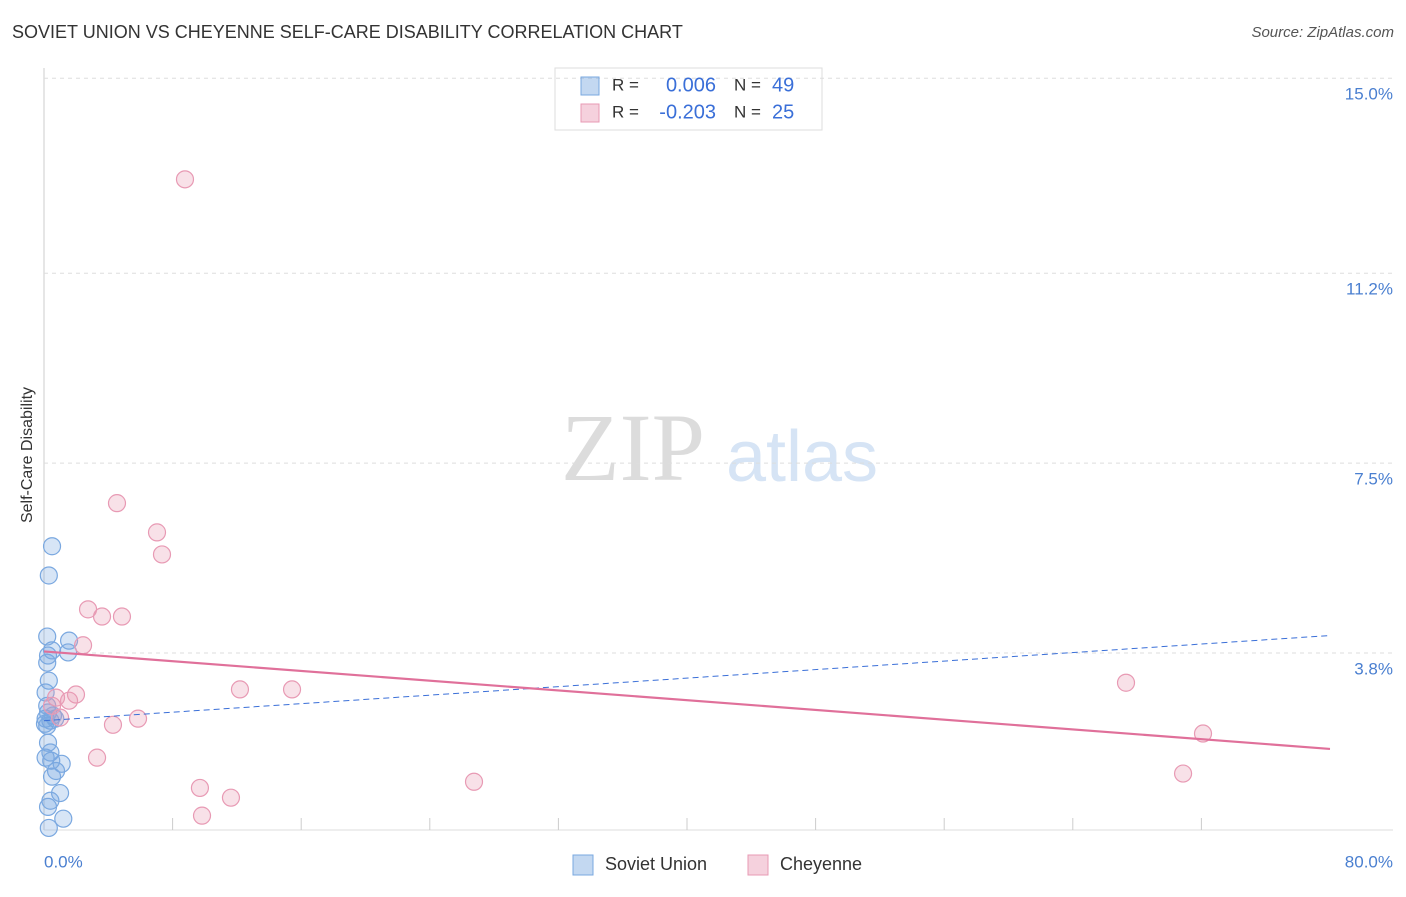 This screenshot has width=1406, height=897. What do you see at coordinates (63, 861) in the screenshot?
I see `x-tick-label: 0.0%` at bounding box center [63, 861].